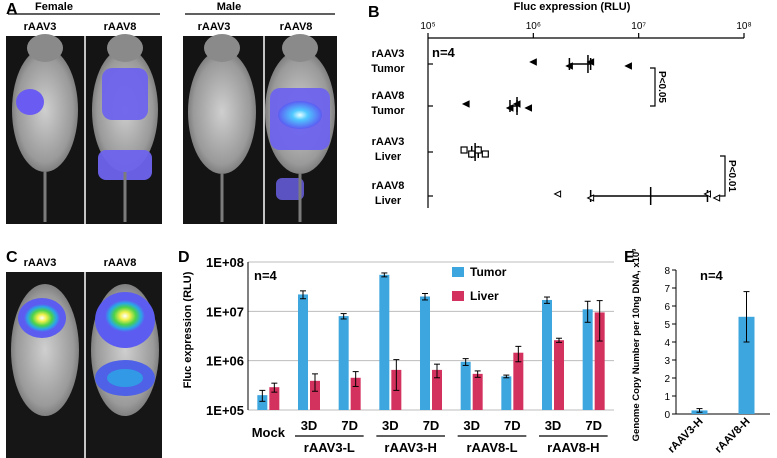  Describe the element at coordinates (444, 52) in the screenshot. I see `panel-b-n-label: n=4` at that location.